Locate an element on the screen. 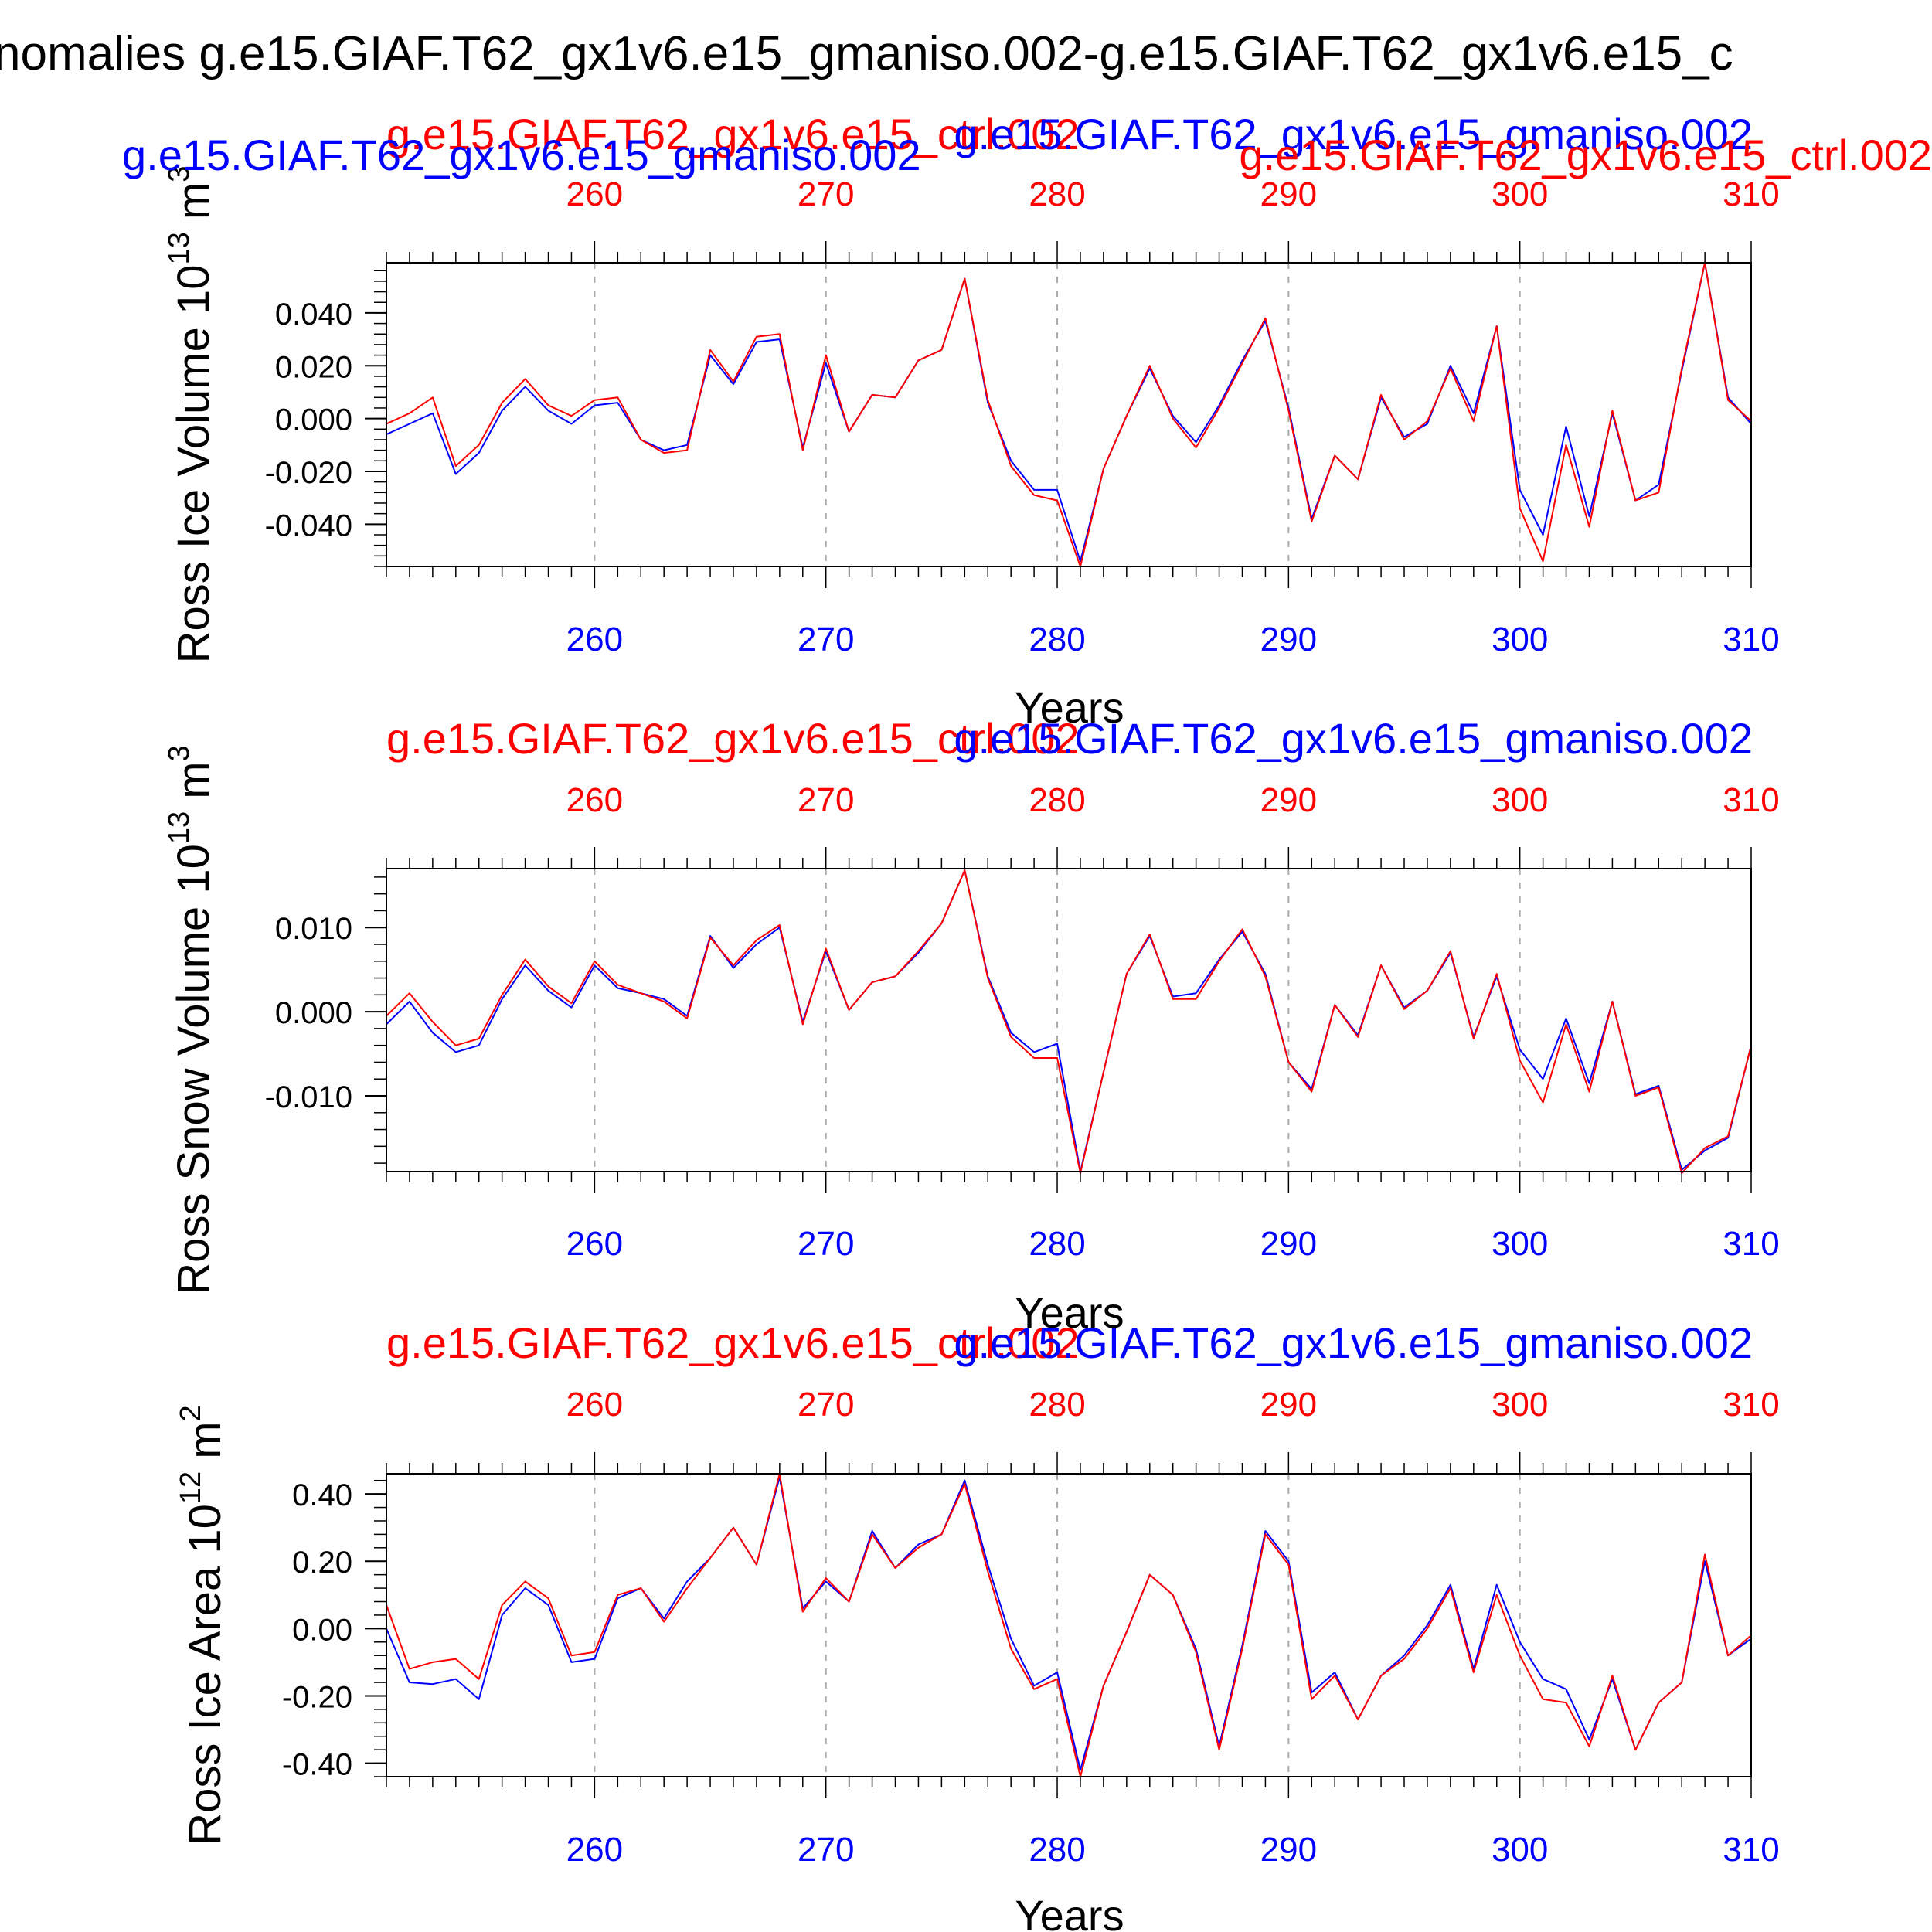  y-axis-label: Ross Ice Volume 1013 m3 is located at coordinates (191, 415).